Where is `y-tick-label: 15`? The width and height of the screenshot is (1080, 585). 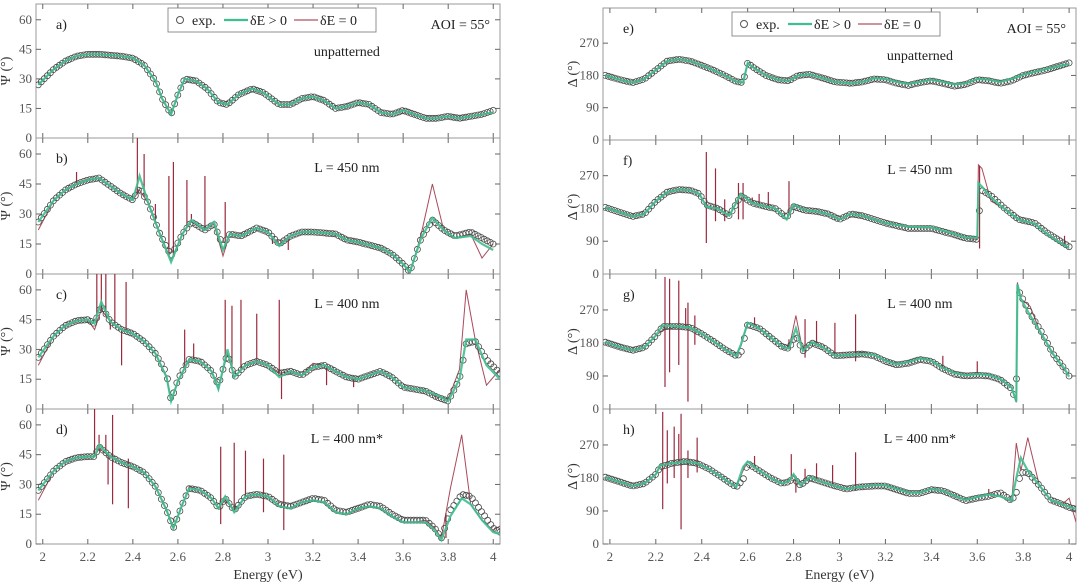 y-tick-label: 15 is located at coordinates (25, 378).